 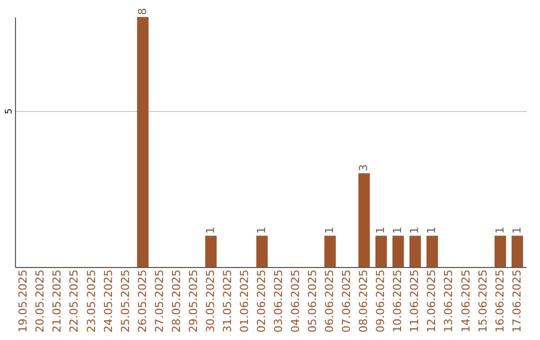 What do you see at coordinates (517, 301) in the screenshot?
I see `x-tick-label: 17.06.2025` at bounding box center [517, 301].